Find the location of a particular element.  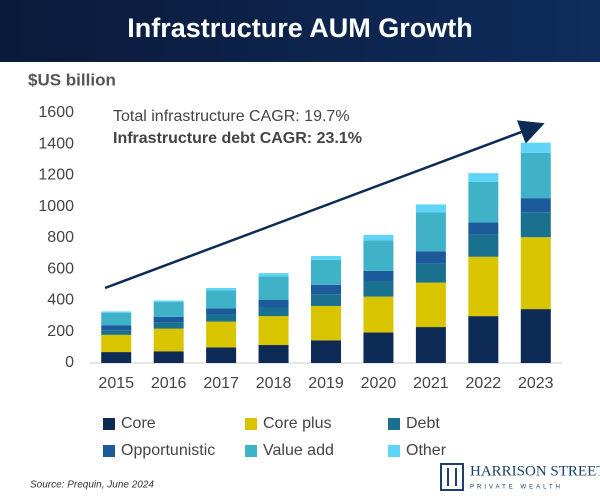

source: Source: Prequin, June 2024 is located at coordinates (92, 485).